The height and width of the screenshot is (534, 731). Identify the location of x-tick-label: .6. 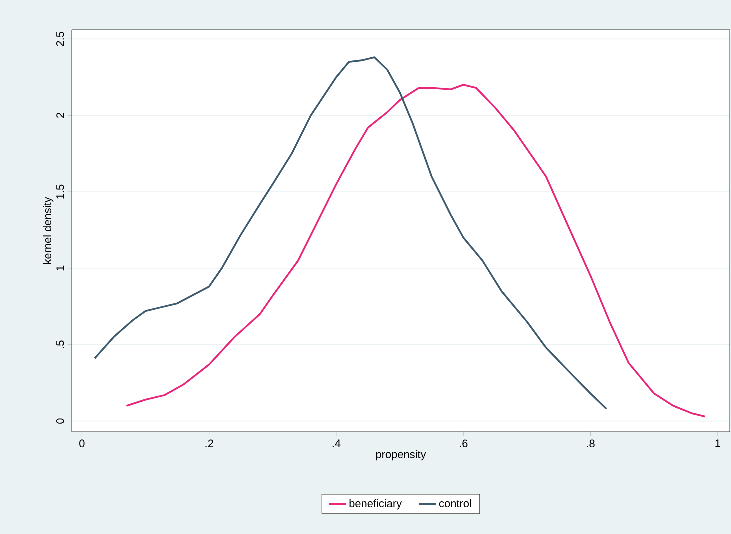
(464, 444).